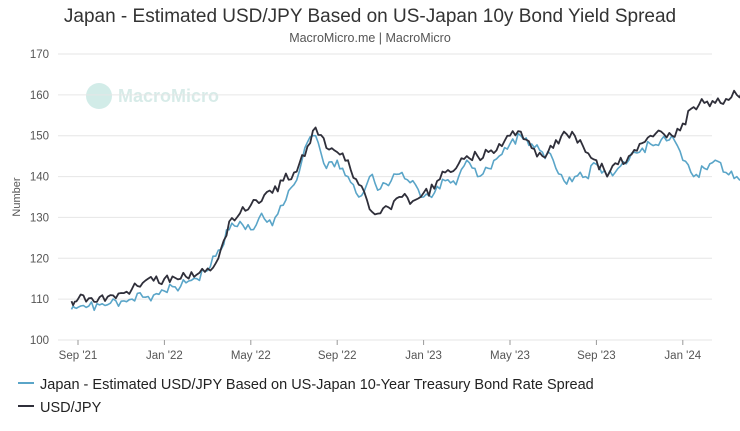 Image resolution: width=740 pixels, height=431 pixels. Describe the element at coordinates (169, 95) in the screenshot. I see `watermark-text: MacroMicro` at that location.